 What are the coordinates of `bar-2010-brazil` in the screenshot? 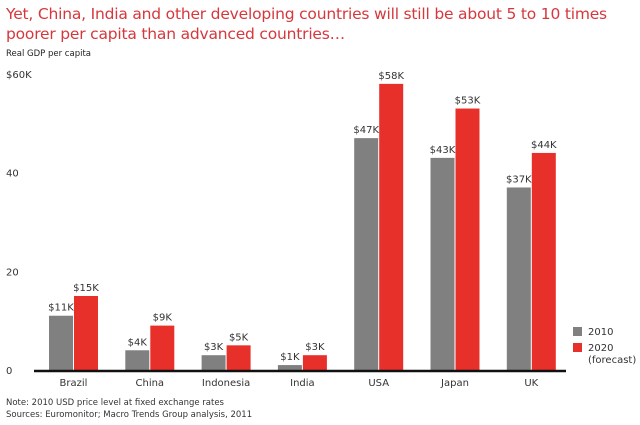 It's located at (61, 342).